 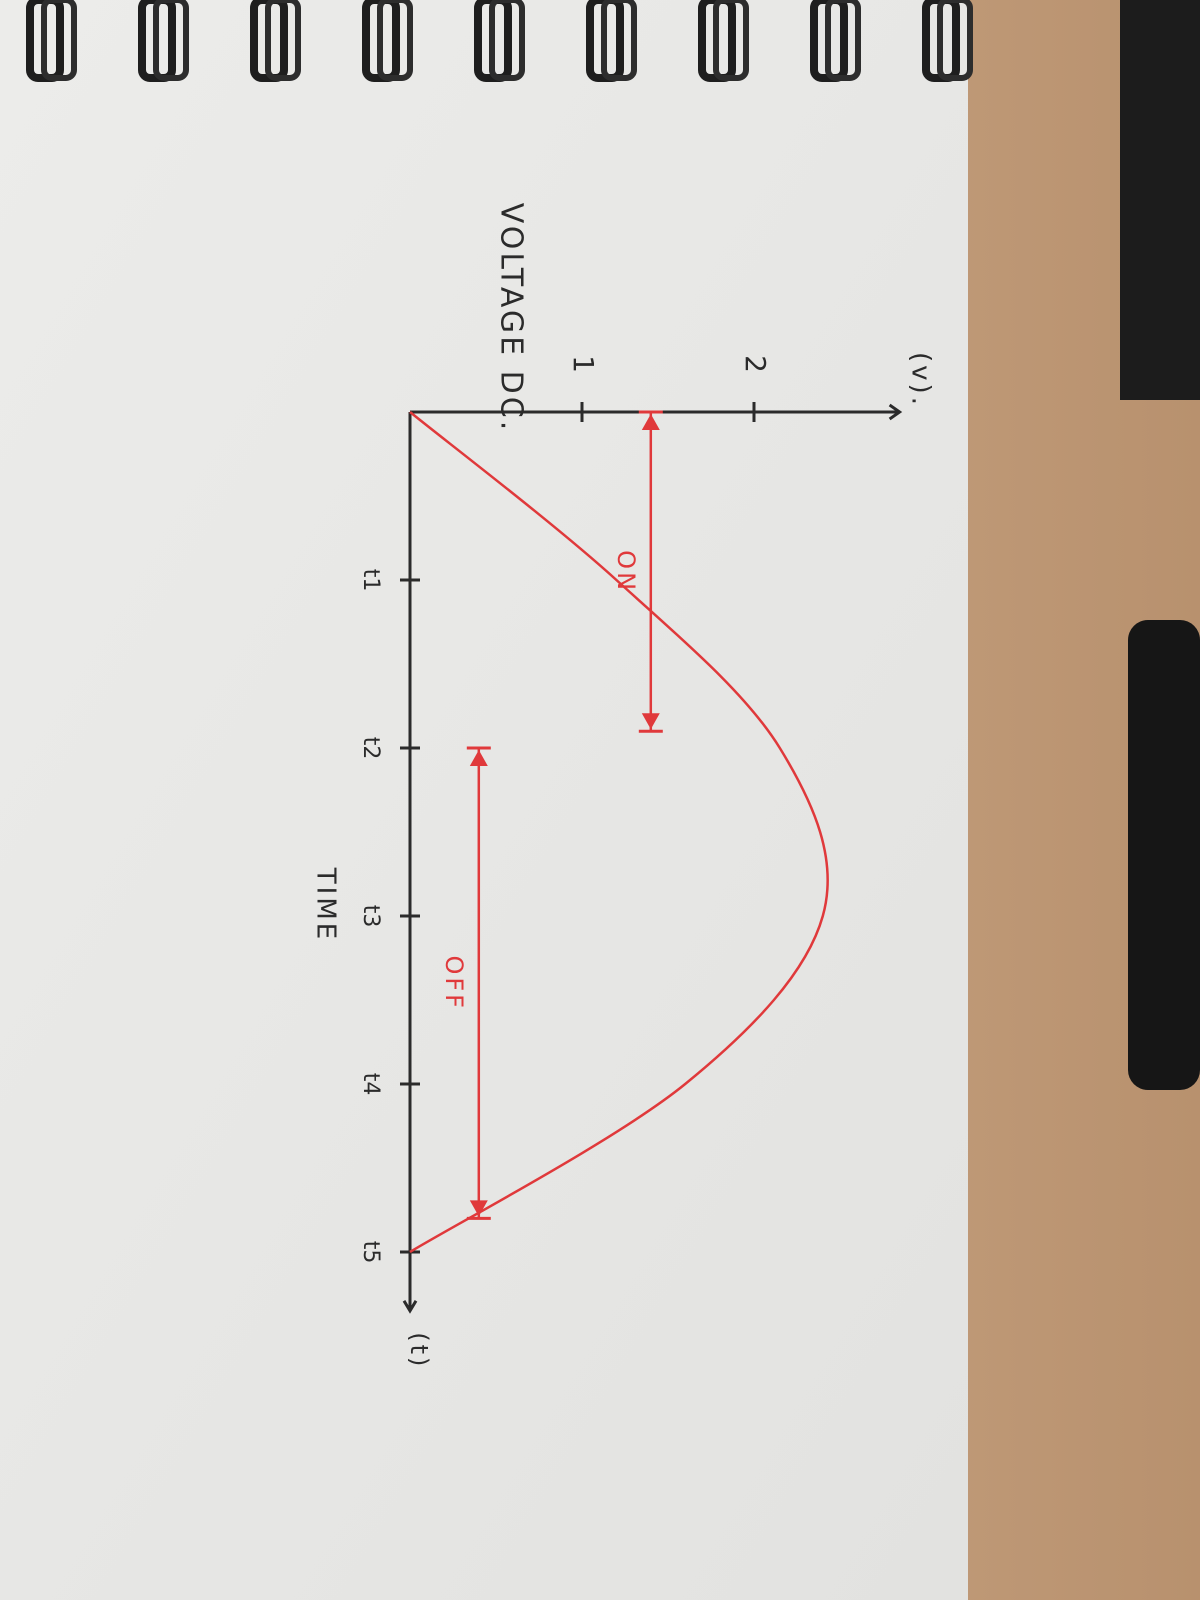 What do you see at coordinates (370, 748) in the screenshot?
I see `x-tick-label: t2` at bounding box center [370, 748].